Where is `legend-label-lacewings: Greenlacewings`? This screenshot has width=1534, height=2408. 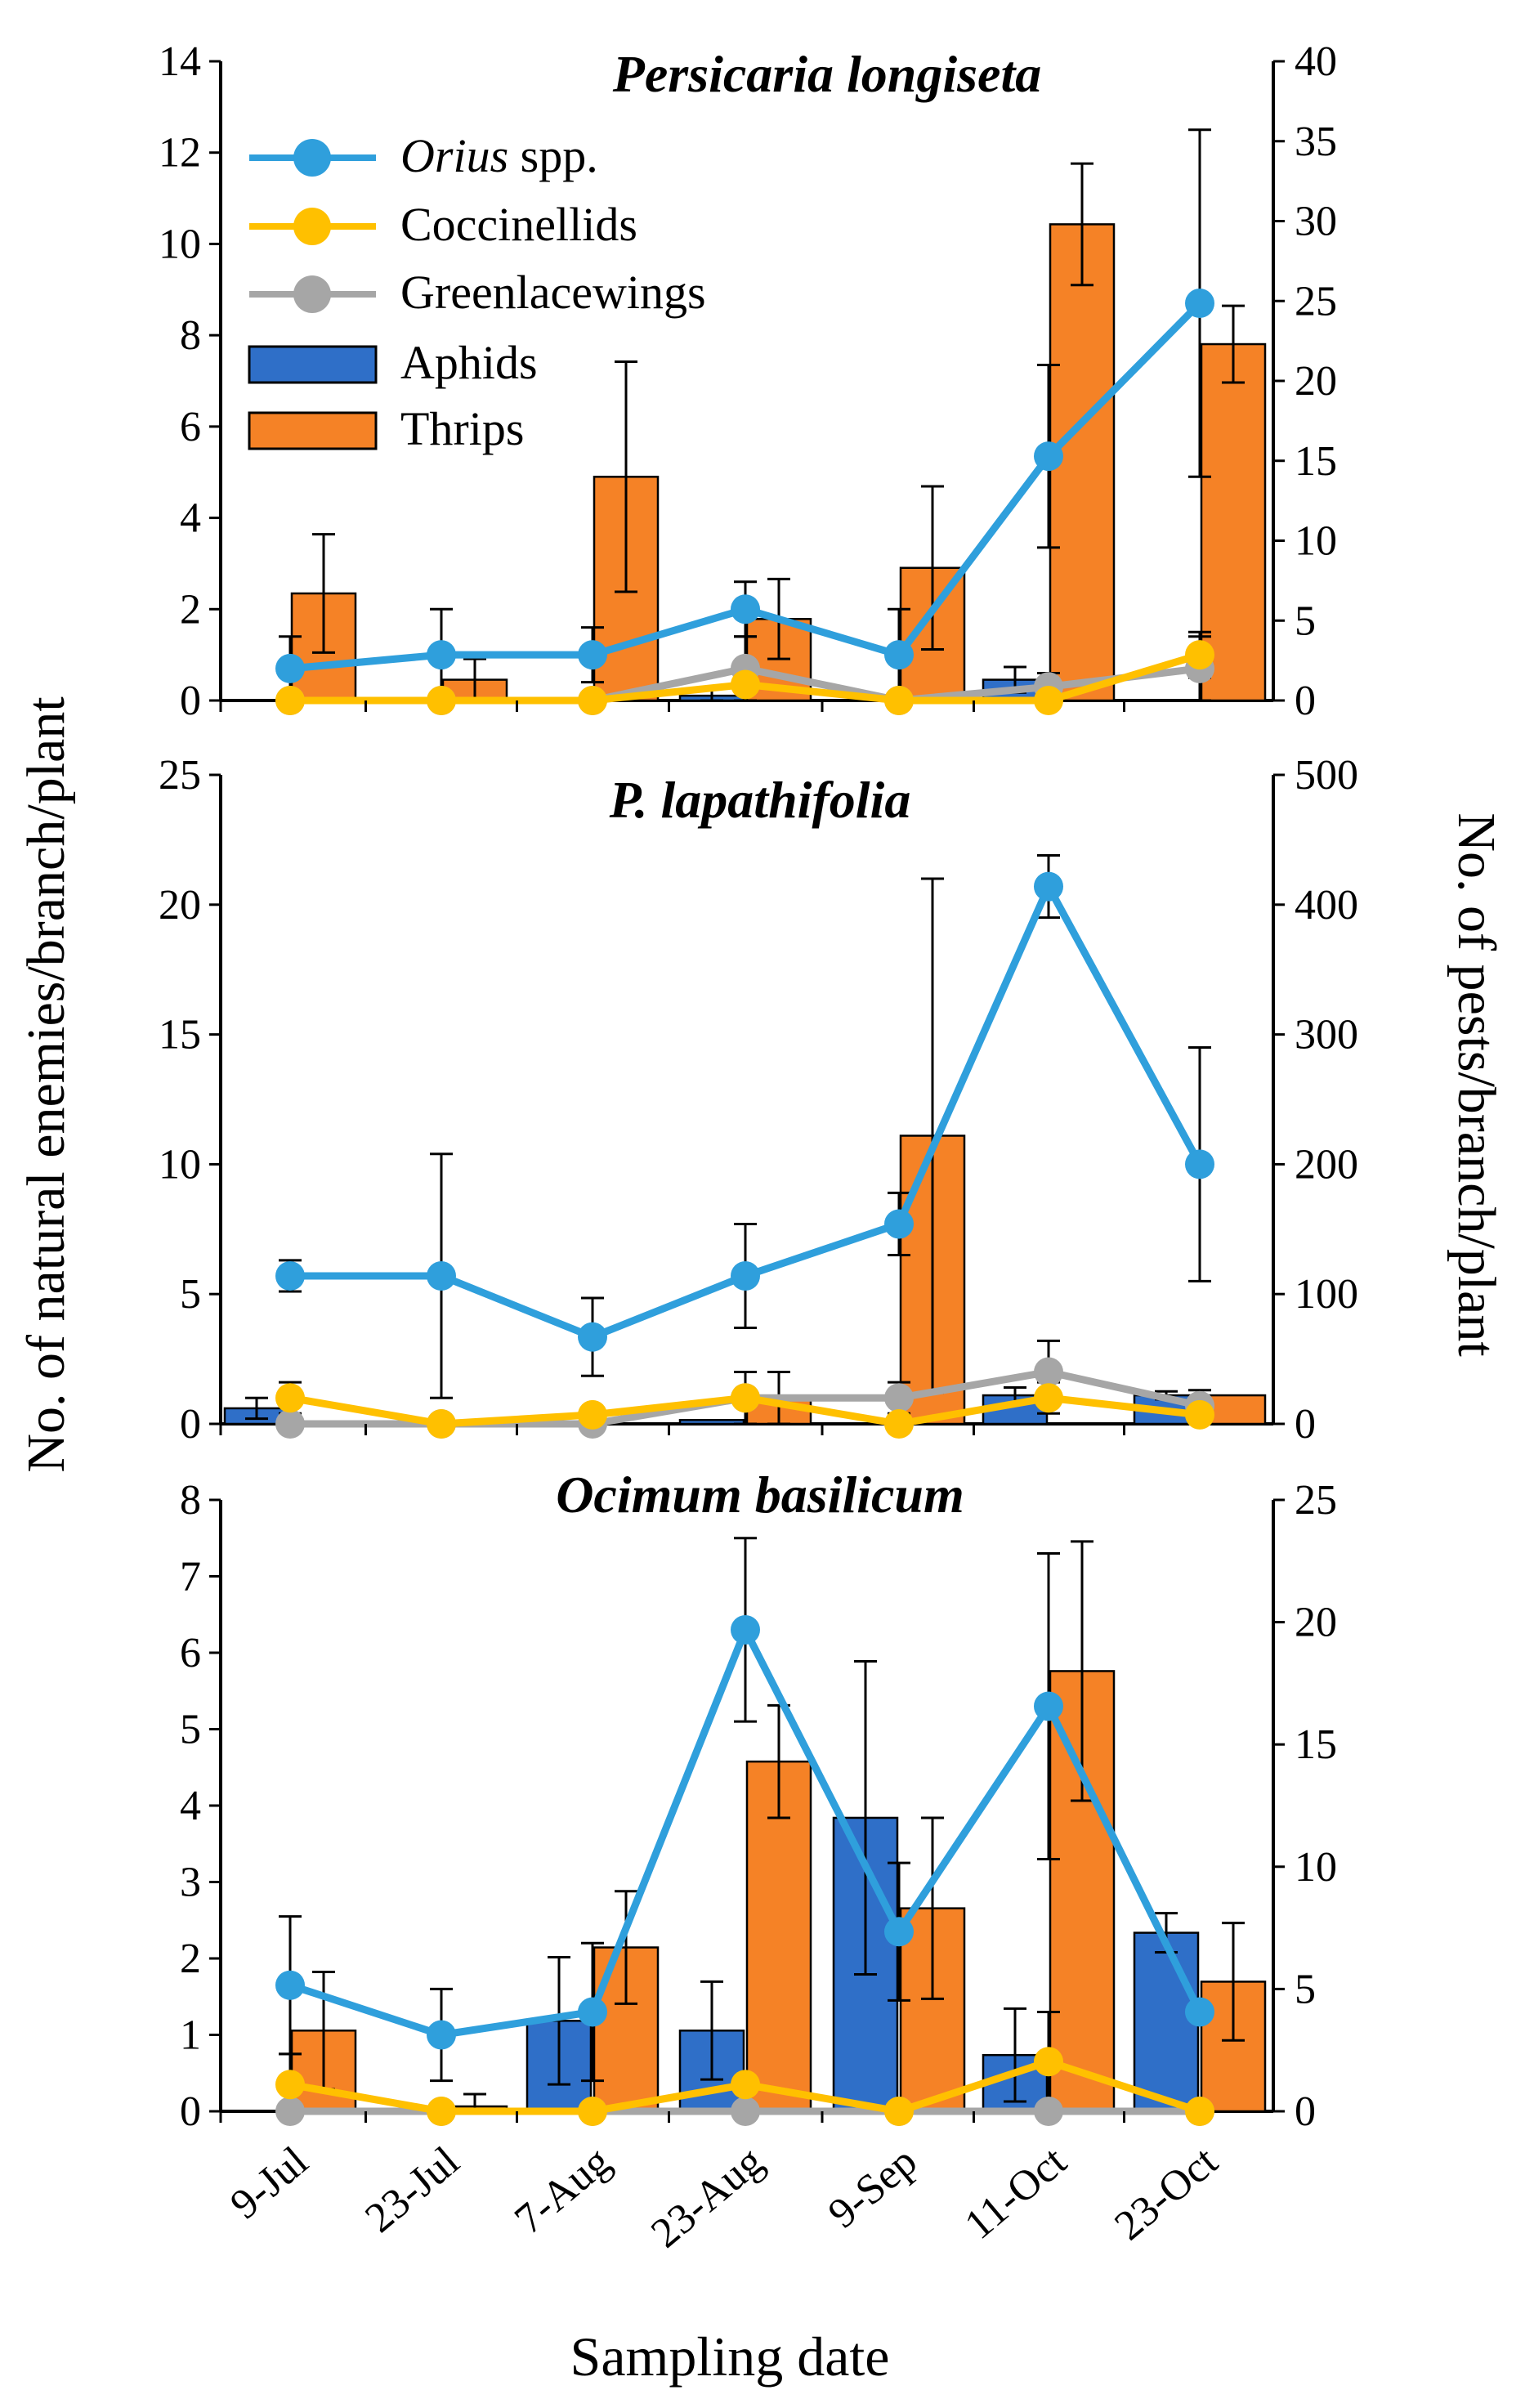 legend-label-lacewings: Greenlacewings is located at coordinates (553, 292).